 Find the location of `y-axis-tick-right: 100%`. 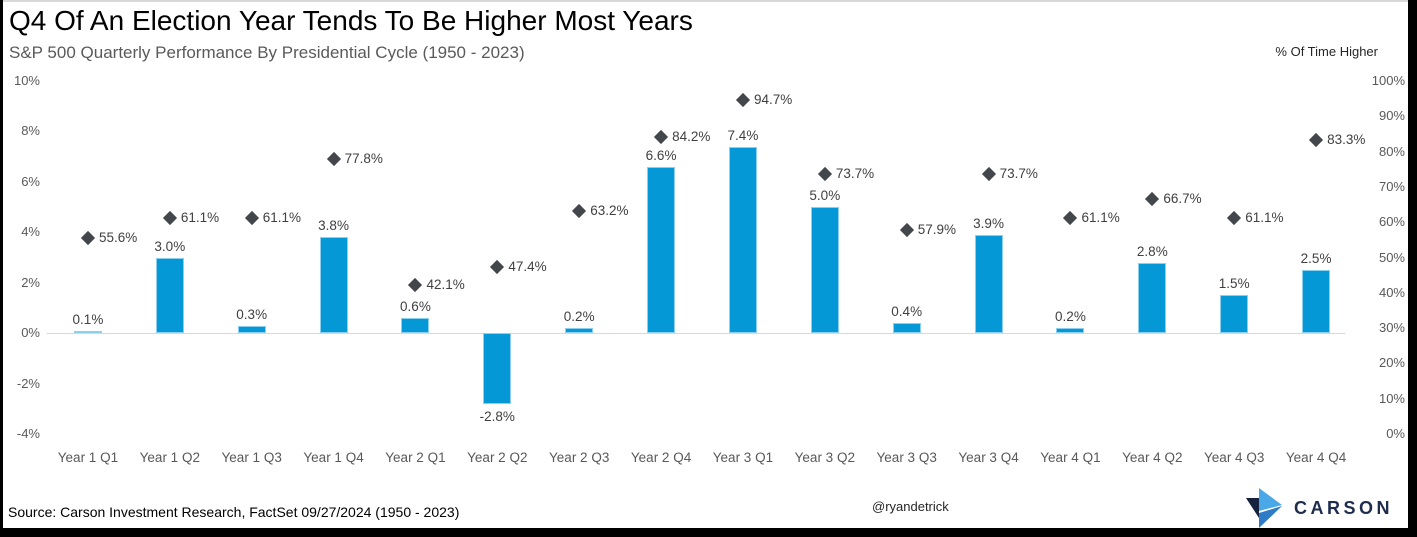

y-axis-tick-right: 100% is located at coordinates (1388, 80).